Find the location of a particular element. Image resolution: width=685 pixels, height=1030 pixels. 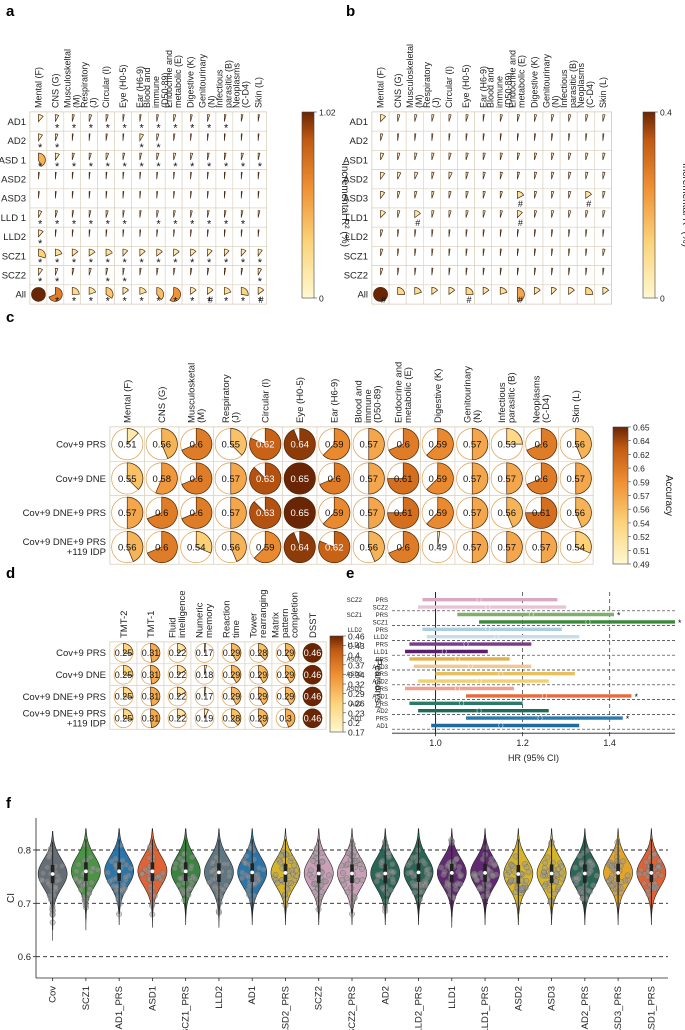

x-tick-label: ASD1_PRS is located at coordinates (651, 1008).